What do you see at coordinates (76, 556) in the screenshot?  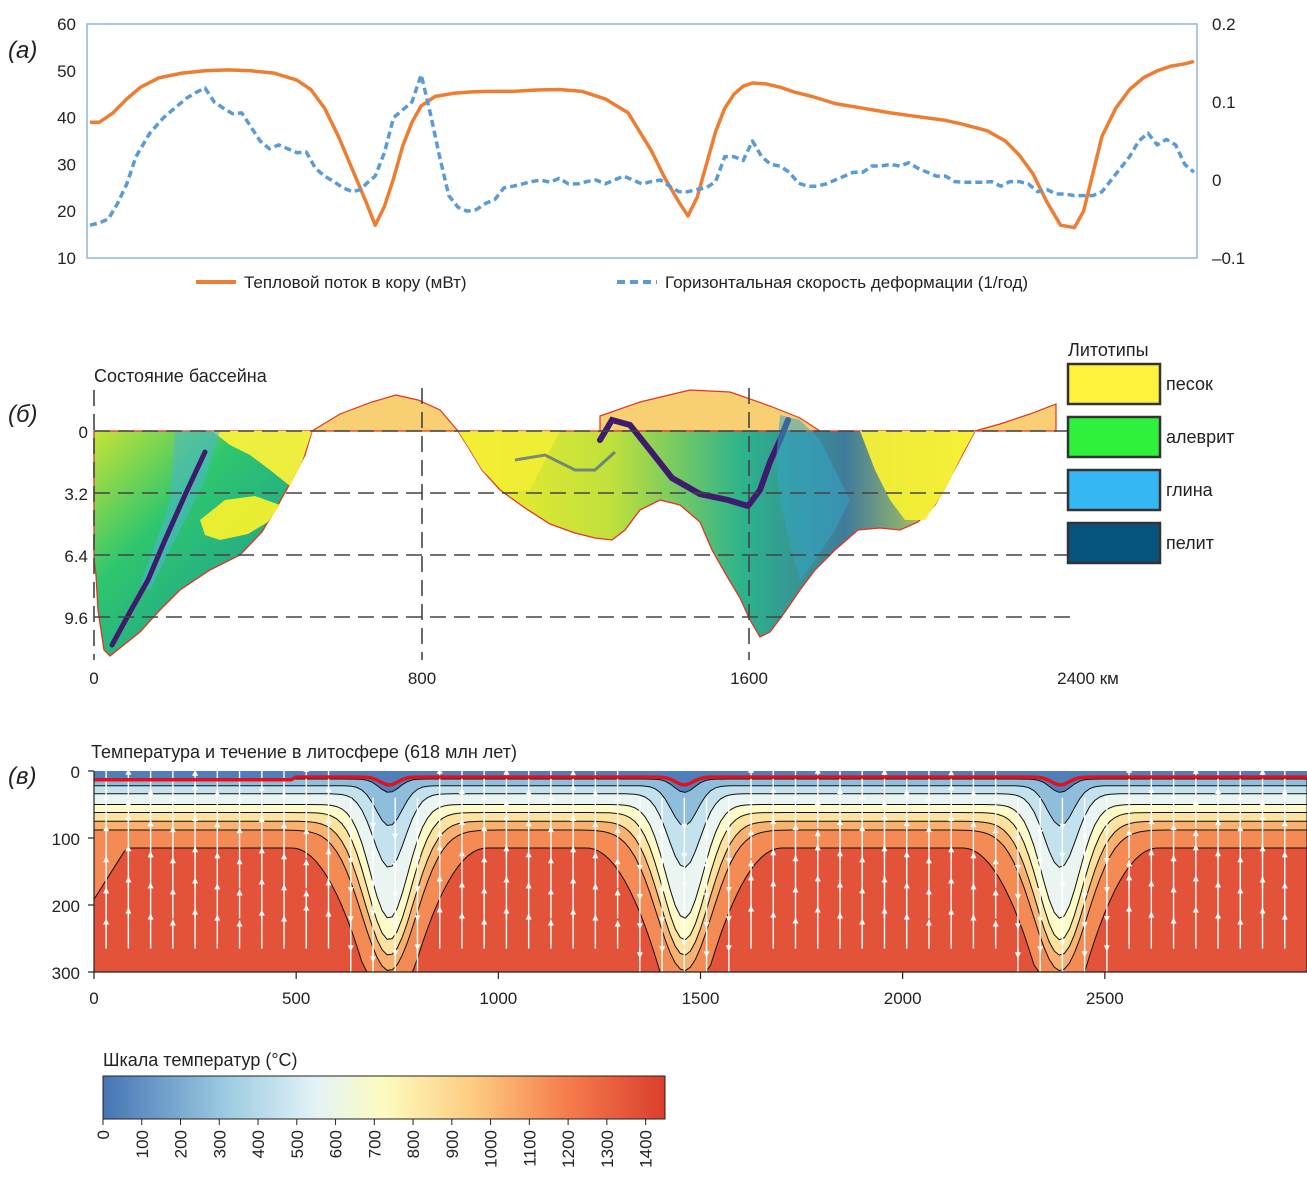 I see `depth-tick-label: 6.4` at bounding box center [76, 556].